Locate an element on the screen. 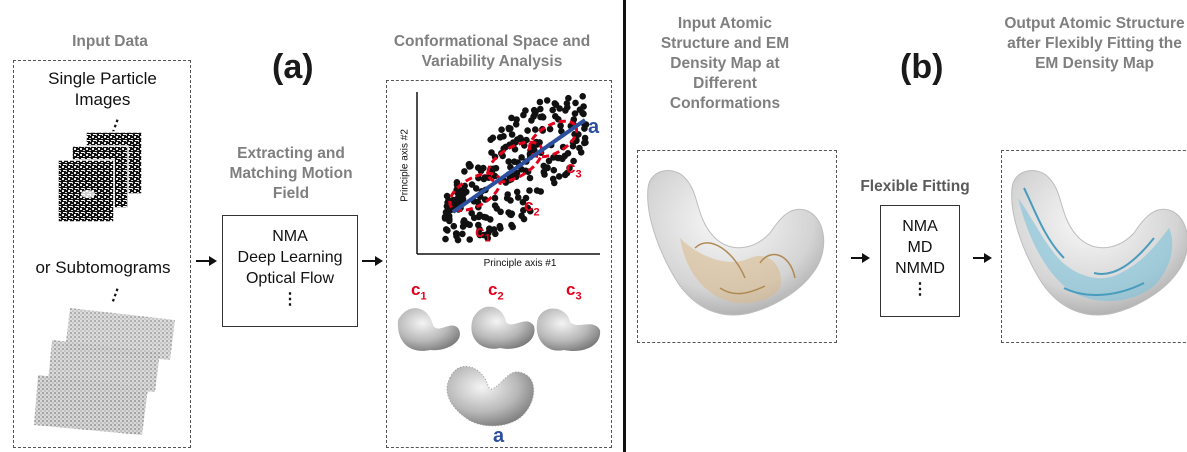 The image size is (1187, 452). method-ellipsis: ⋮ is located at coordinates (290, 299).